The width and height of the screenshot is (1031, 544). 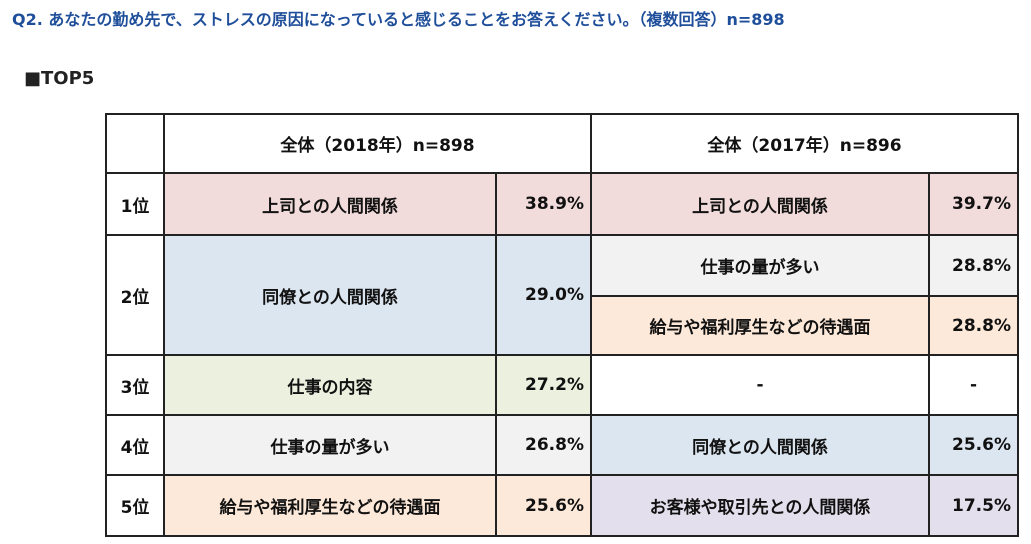 What do you see at coordinates (543, 445) in the screenshot?
I see `percent: 26.8%` at bounding box center [543, 445].